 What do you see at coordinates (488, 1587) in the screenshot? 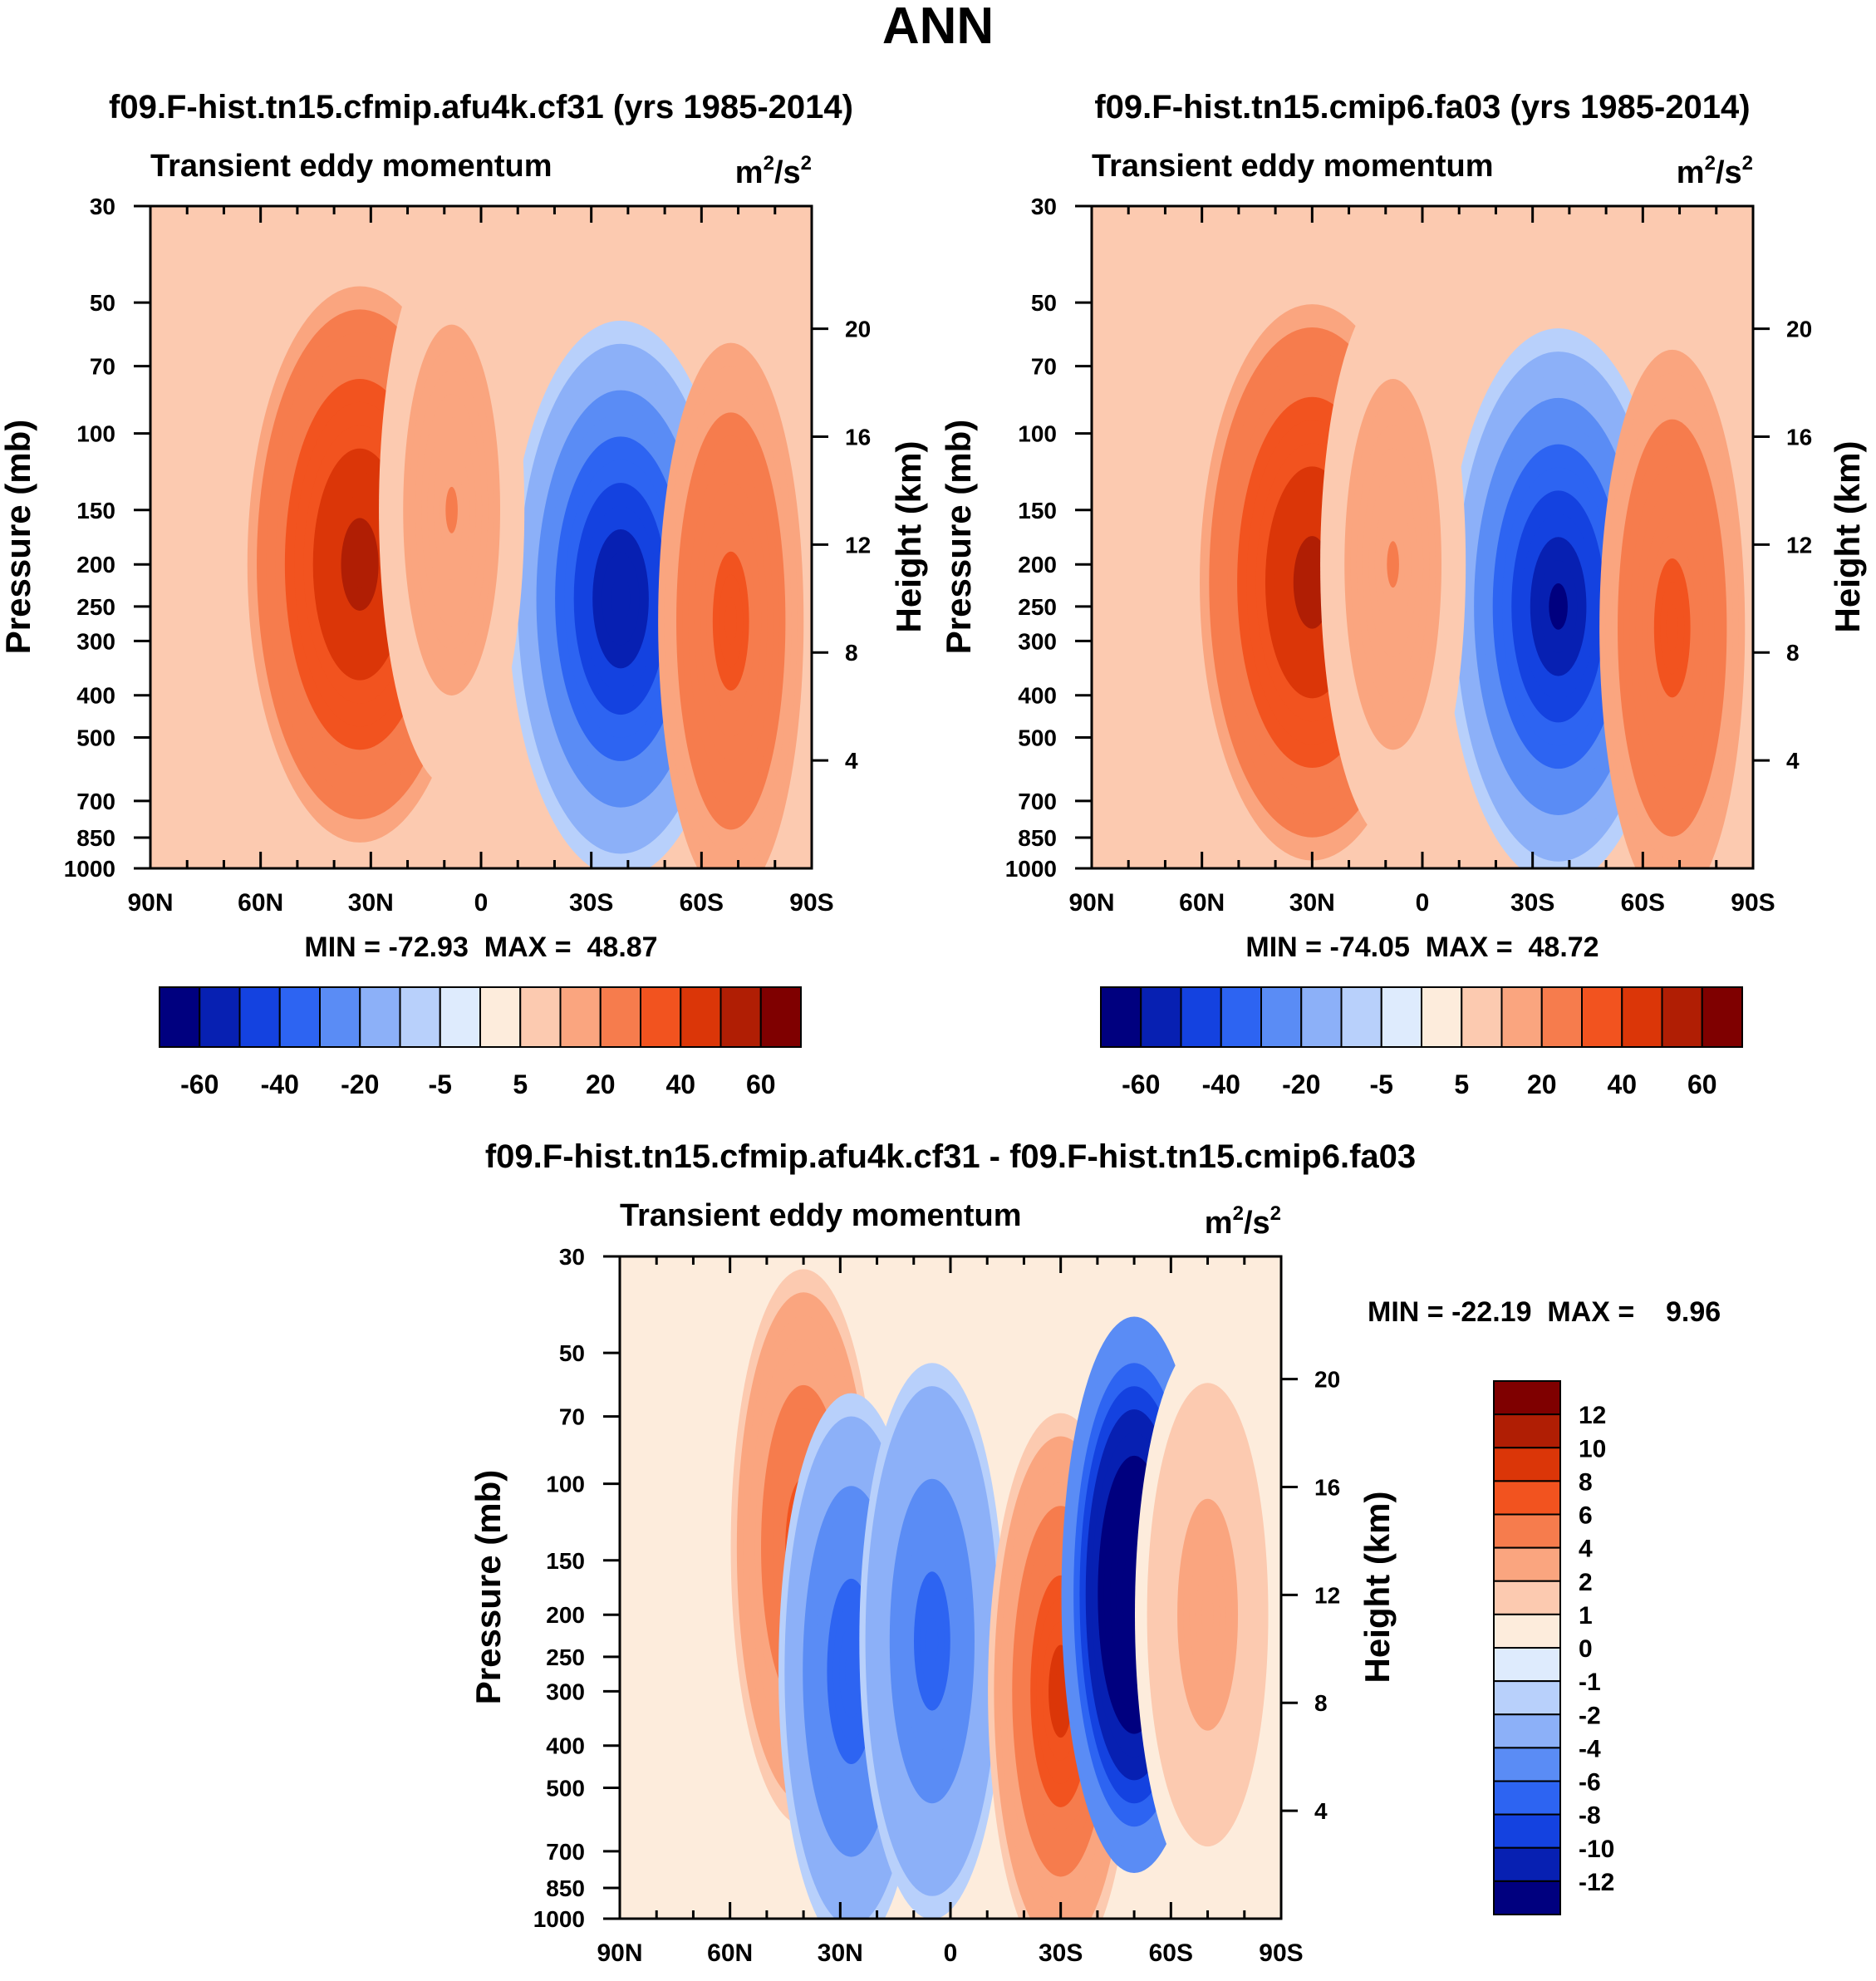
I see `y-axis-label: Pressure (mb)` at bounding box center [488, 1587].